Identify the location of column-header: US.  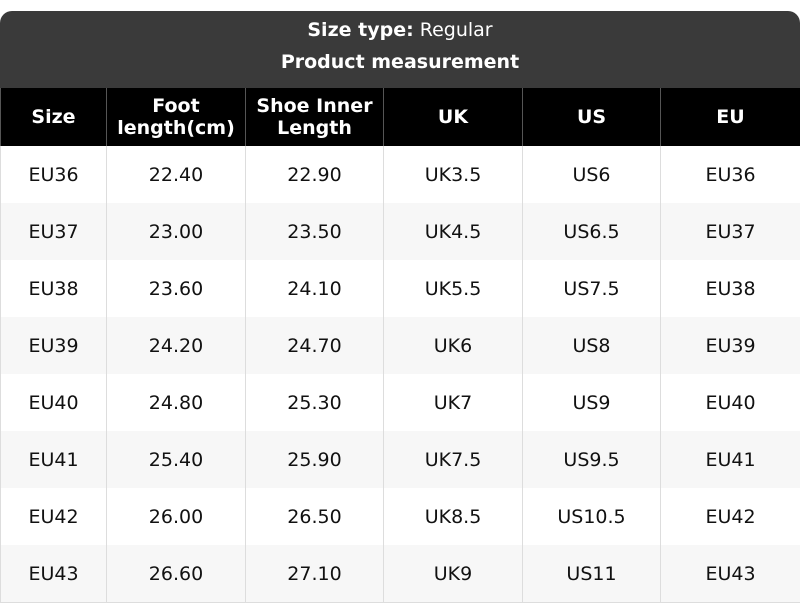
(591, 117).